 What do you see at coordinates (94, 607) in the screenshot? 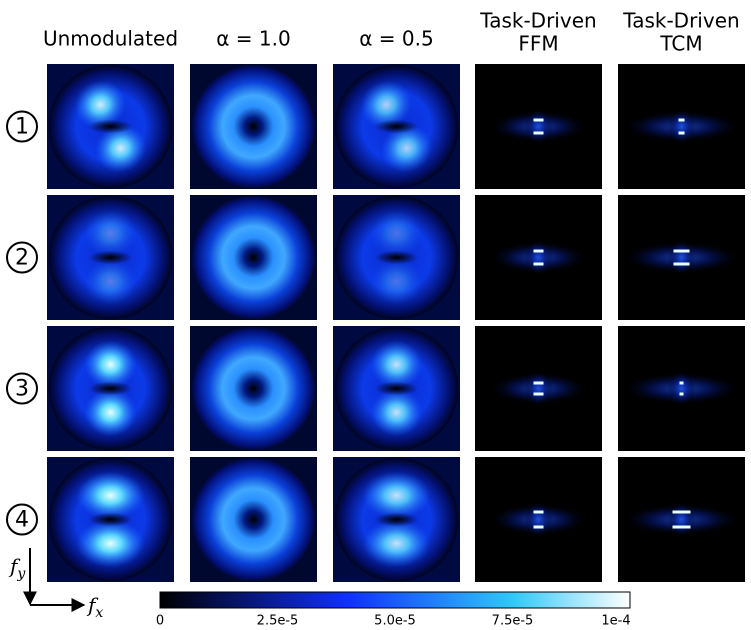
I see `fx-label: fx` at bounding box center [94, 607].